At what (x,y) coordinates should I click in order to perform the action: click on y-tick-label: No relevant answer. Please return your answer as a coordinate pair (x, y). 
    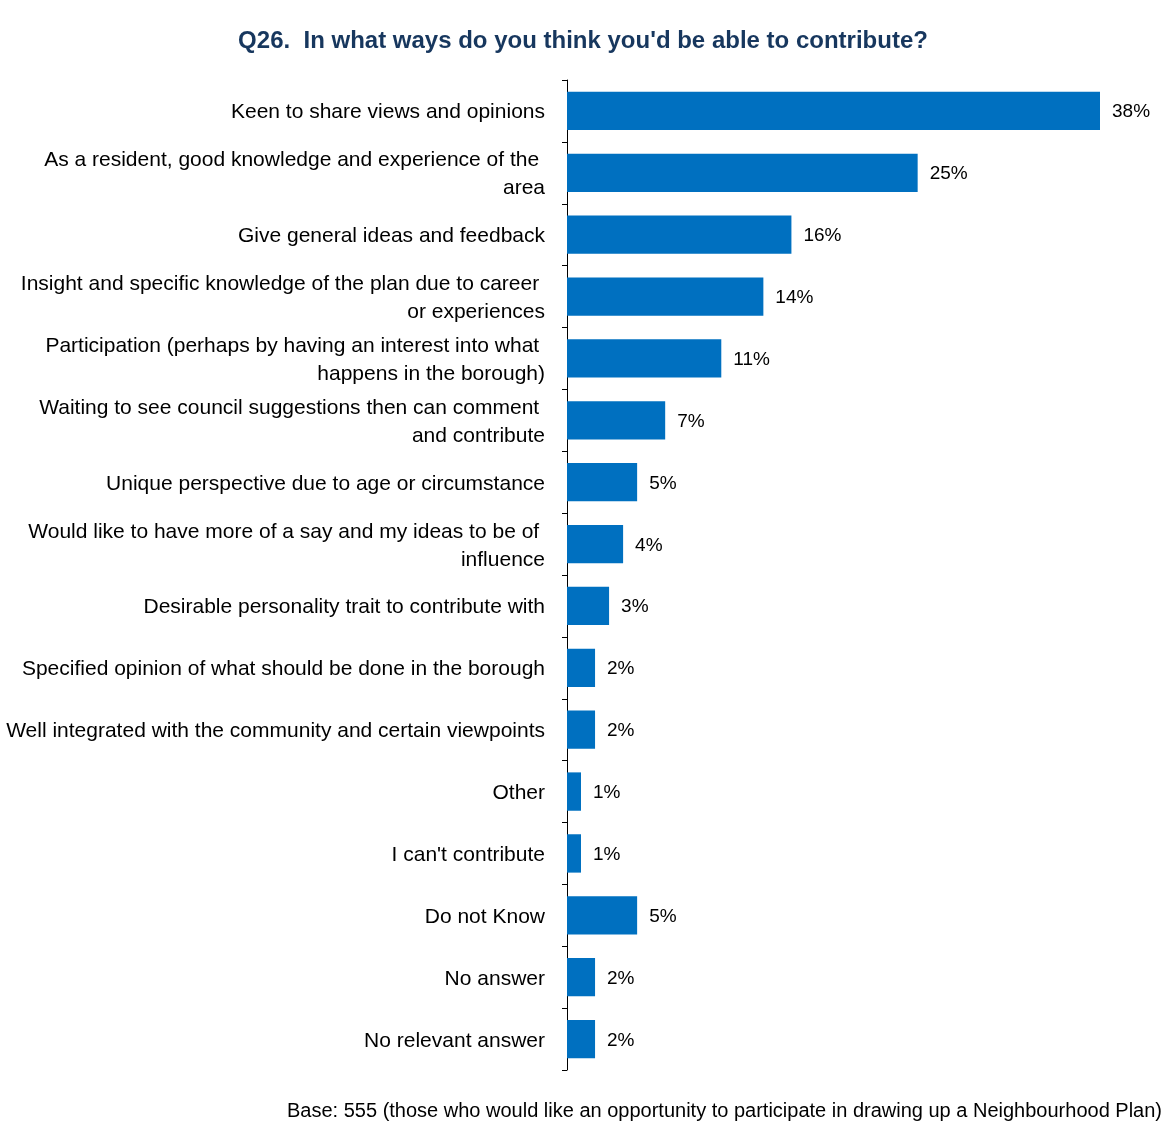
    Looking at the image, I should click on (454, 1039).